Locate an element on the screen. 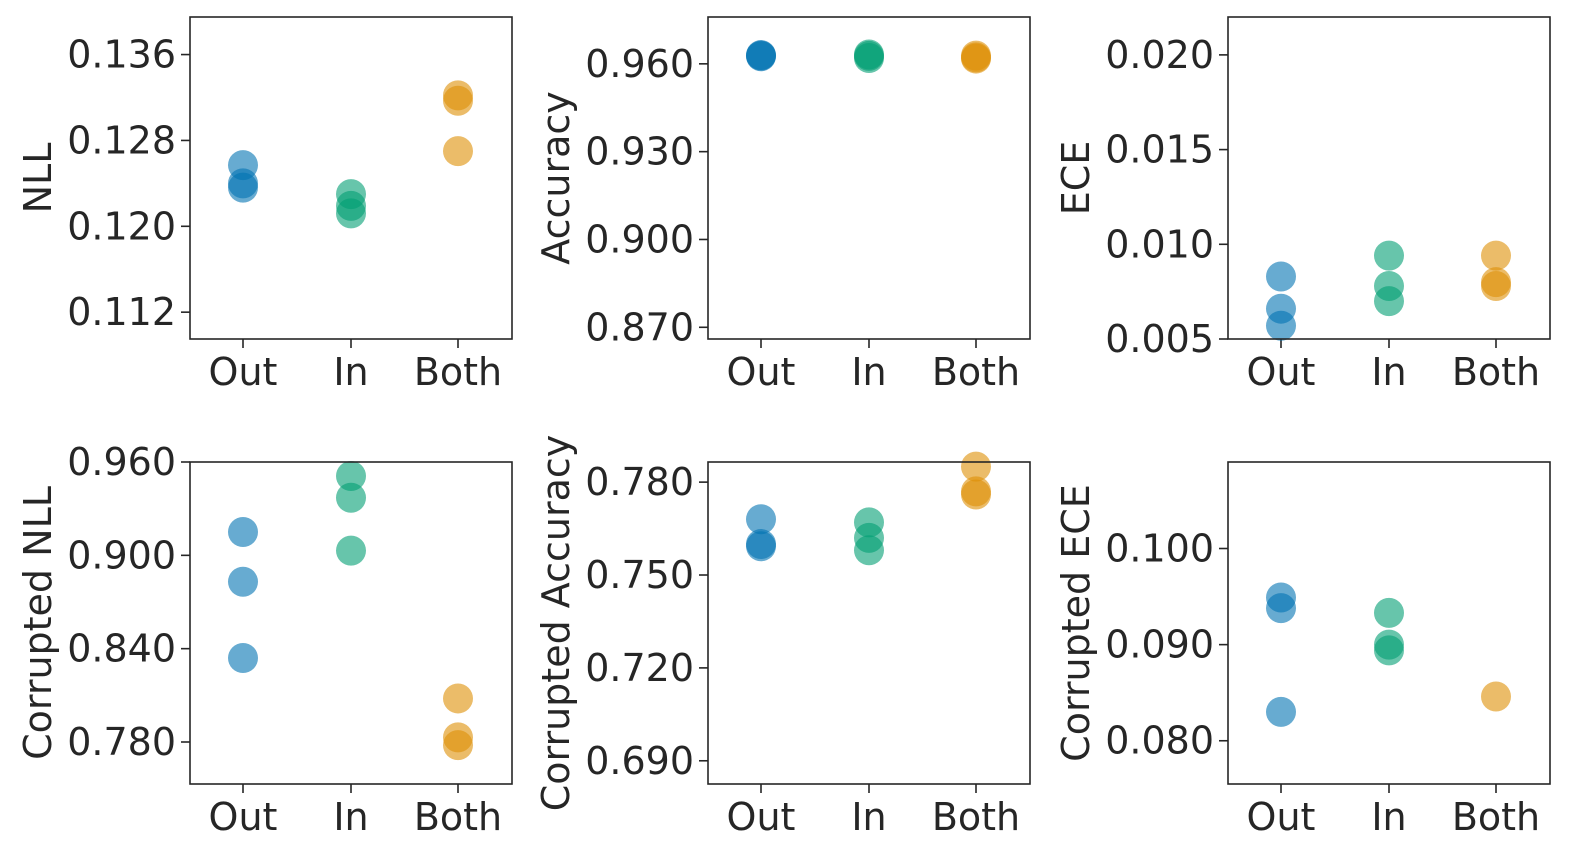 This screenshot has height=860, width=1576. y-tick-label: 0.120 is located at coordinates (121, 226).